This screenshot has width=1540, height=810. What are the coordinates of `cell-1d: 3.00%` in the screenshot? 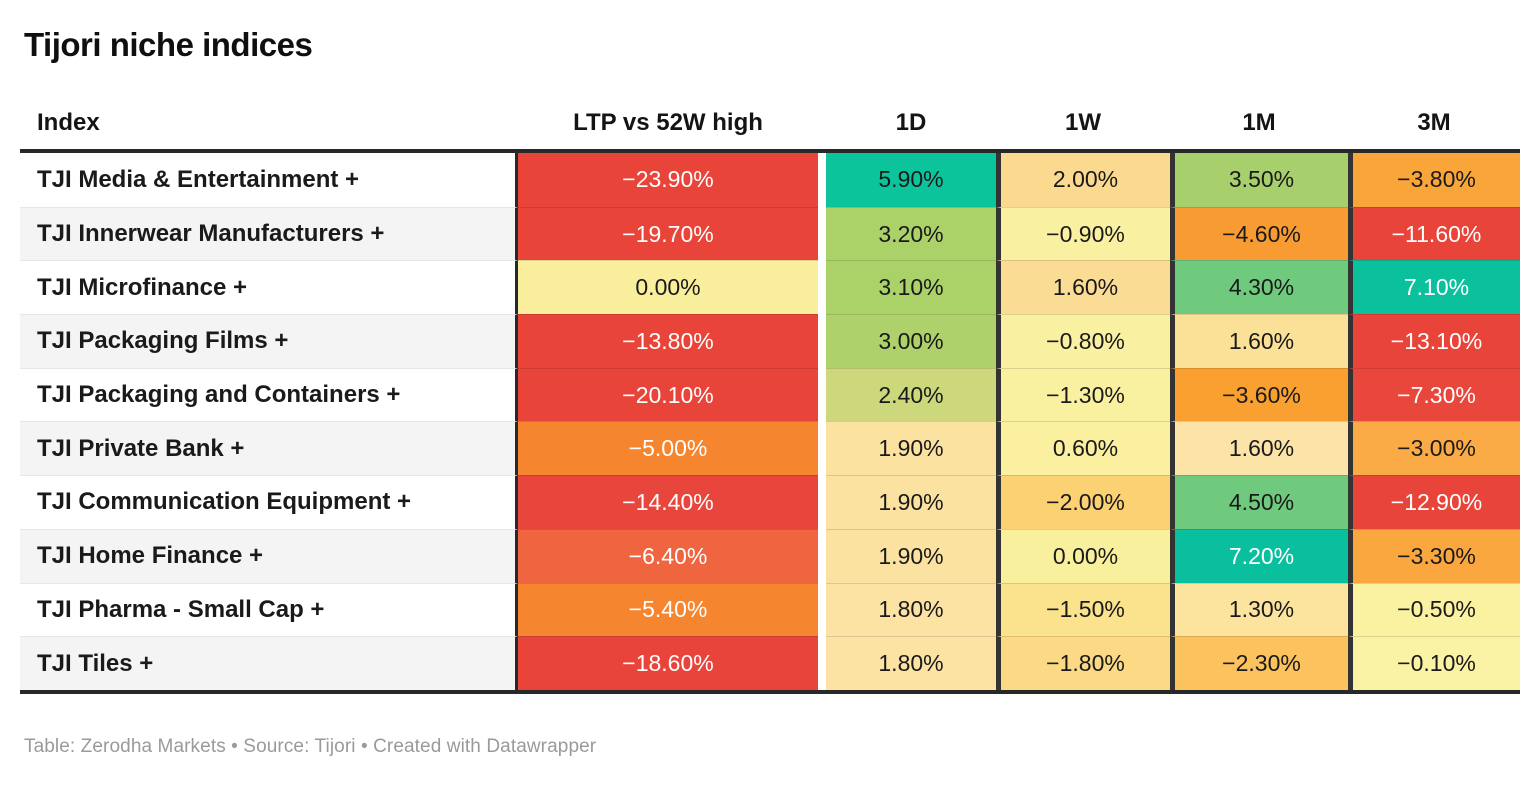 It's located at (911, 341).